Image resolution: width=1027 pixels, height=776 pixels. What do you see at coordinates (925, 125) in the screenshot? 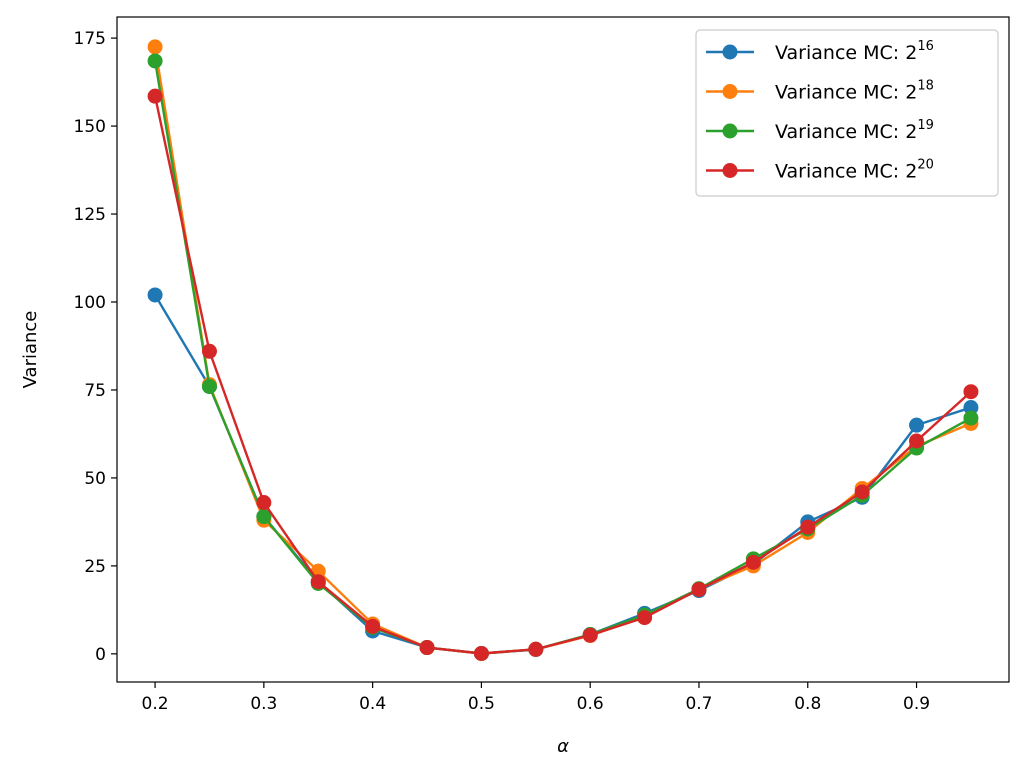
I see `legend-label-exponent: 19` at bounding box center [925, 125].